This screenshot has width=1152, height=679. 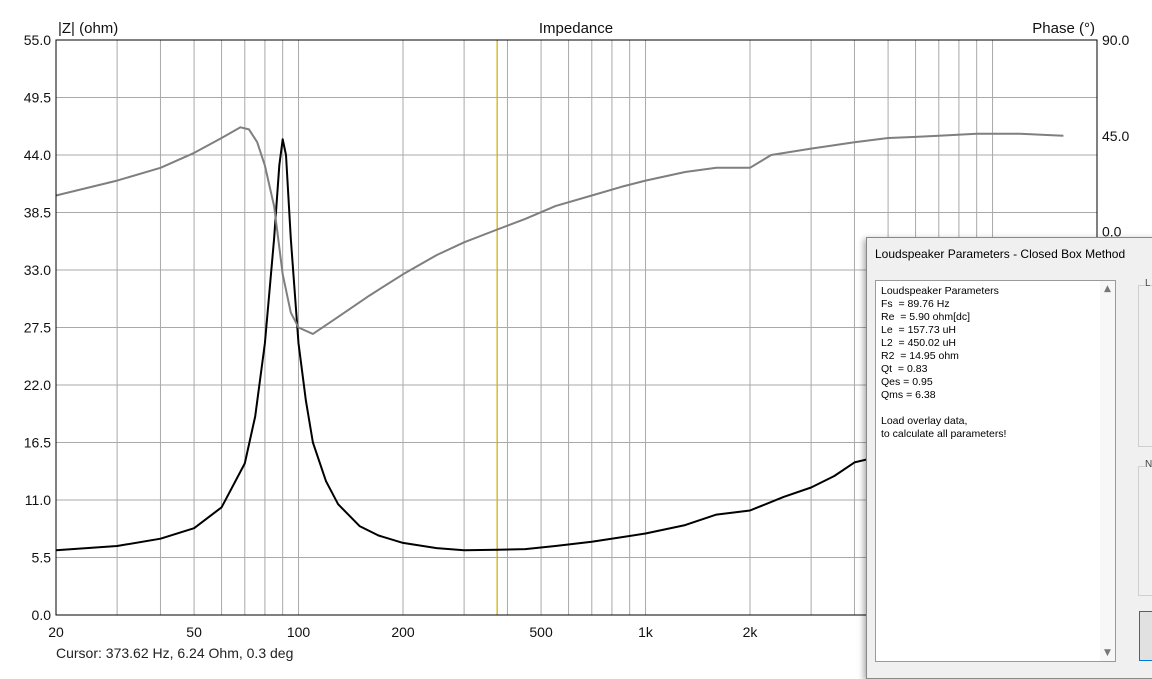 I want to click on y-left-tick-label: 16.5, so click(x=37, y=443).